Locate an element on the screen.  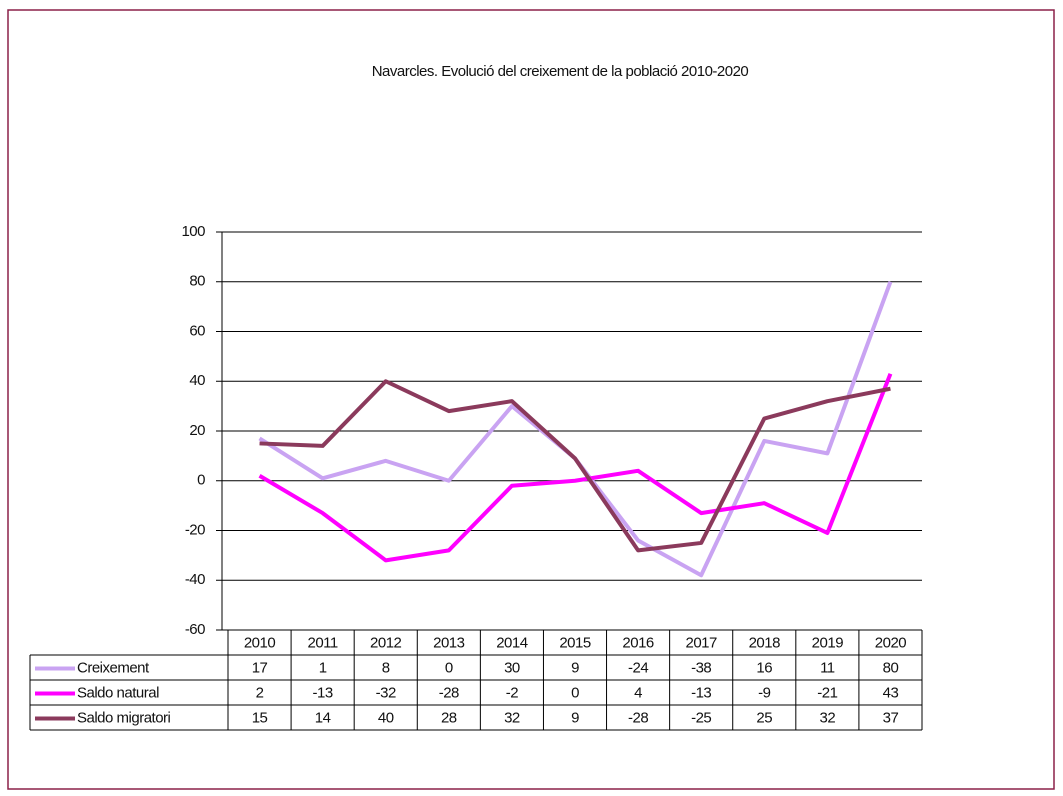
table-value: -21 is located at coordinates (827, 692).